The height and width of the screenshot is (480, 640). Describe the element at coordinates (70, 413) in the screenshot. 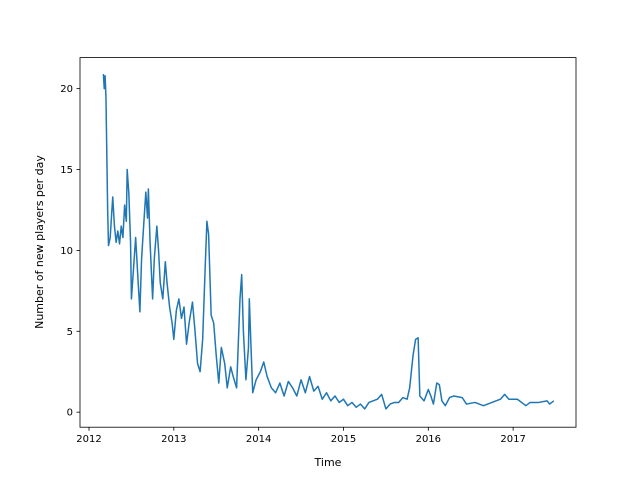

I see `y-tick-label: 0` at that location.